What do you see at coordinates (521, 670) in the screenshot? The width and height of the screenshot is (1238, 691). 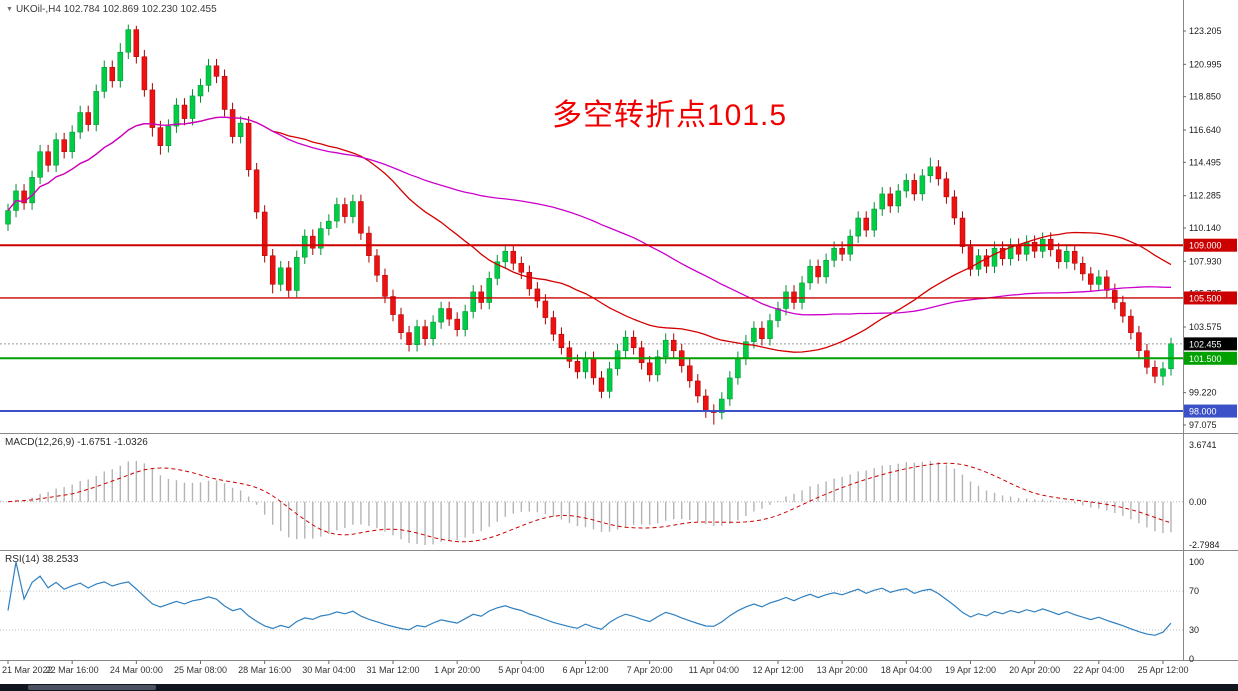 I see `time-axis-label: 5 Apr 04:00` at bounding box center [521, 670].